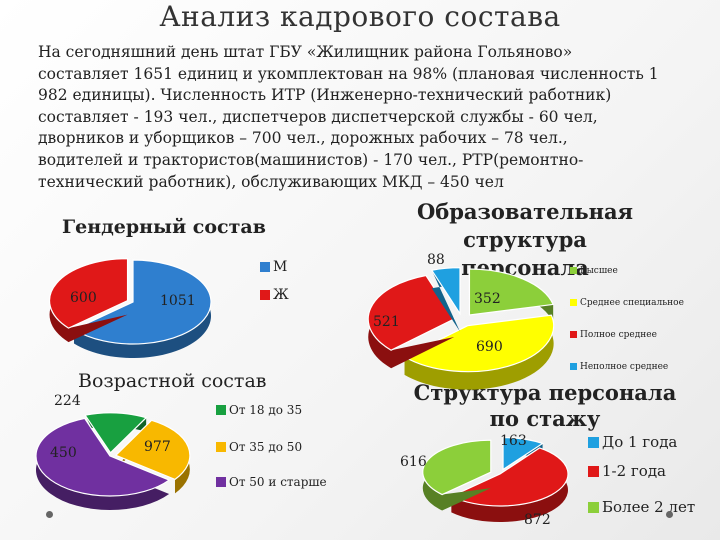  I want to click on legend-label-1-1: Среднее специальное, so click(632, 303).